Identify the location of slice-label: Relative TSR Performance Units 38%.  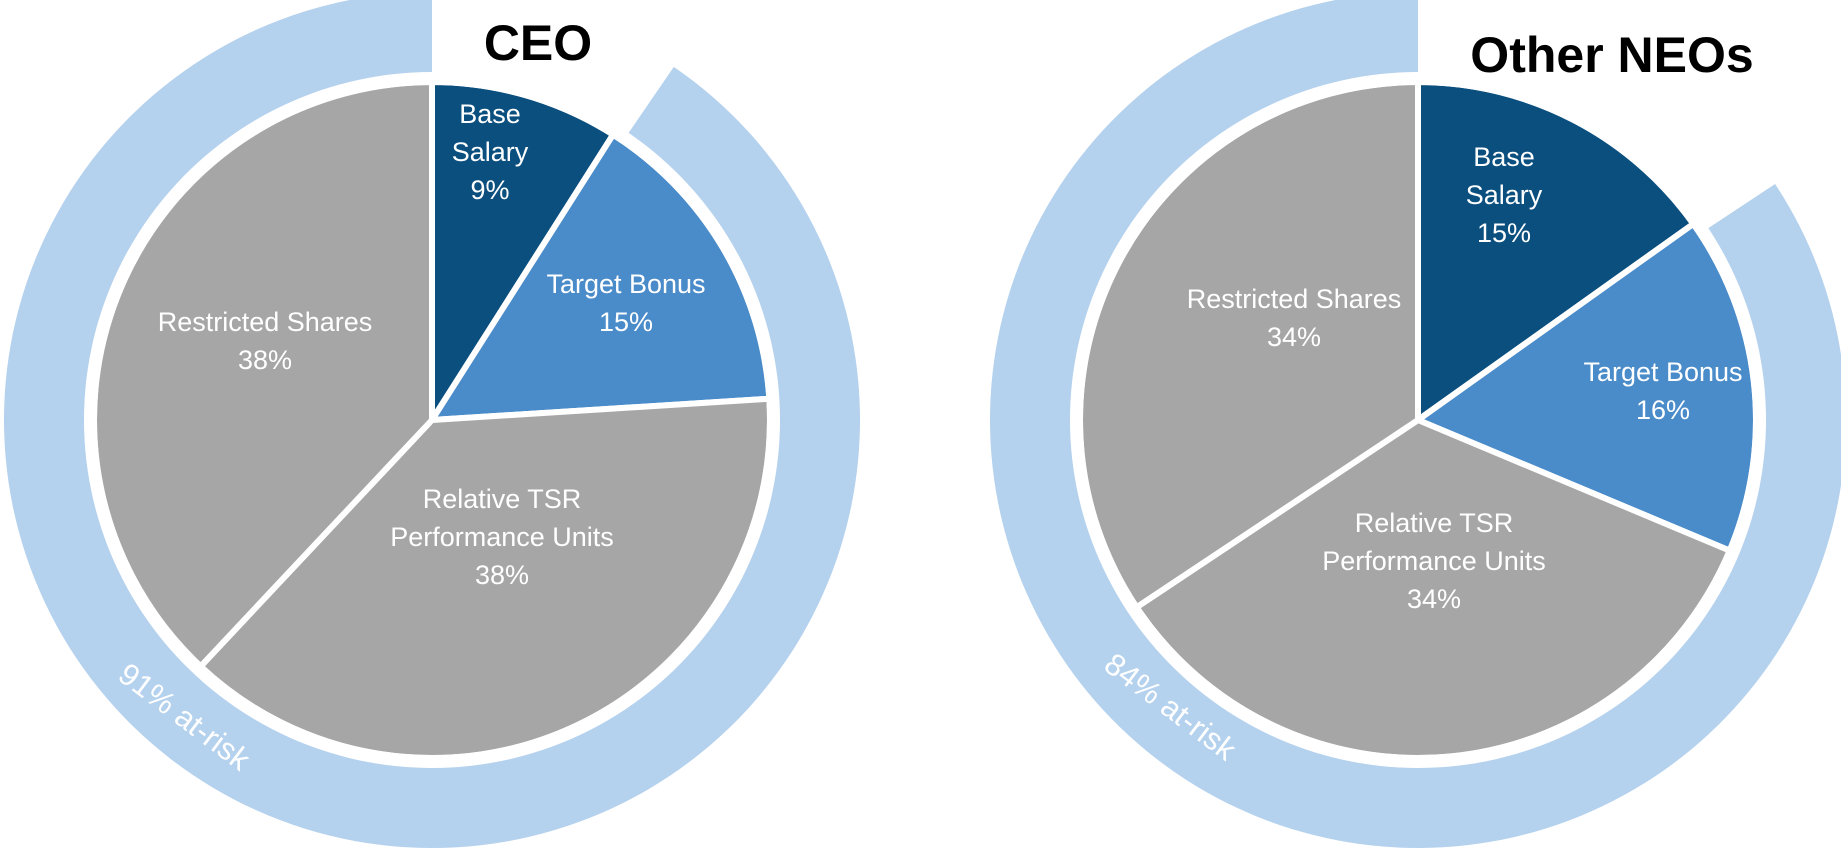
(502, 537).